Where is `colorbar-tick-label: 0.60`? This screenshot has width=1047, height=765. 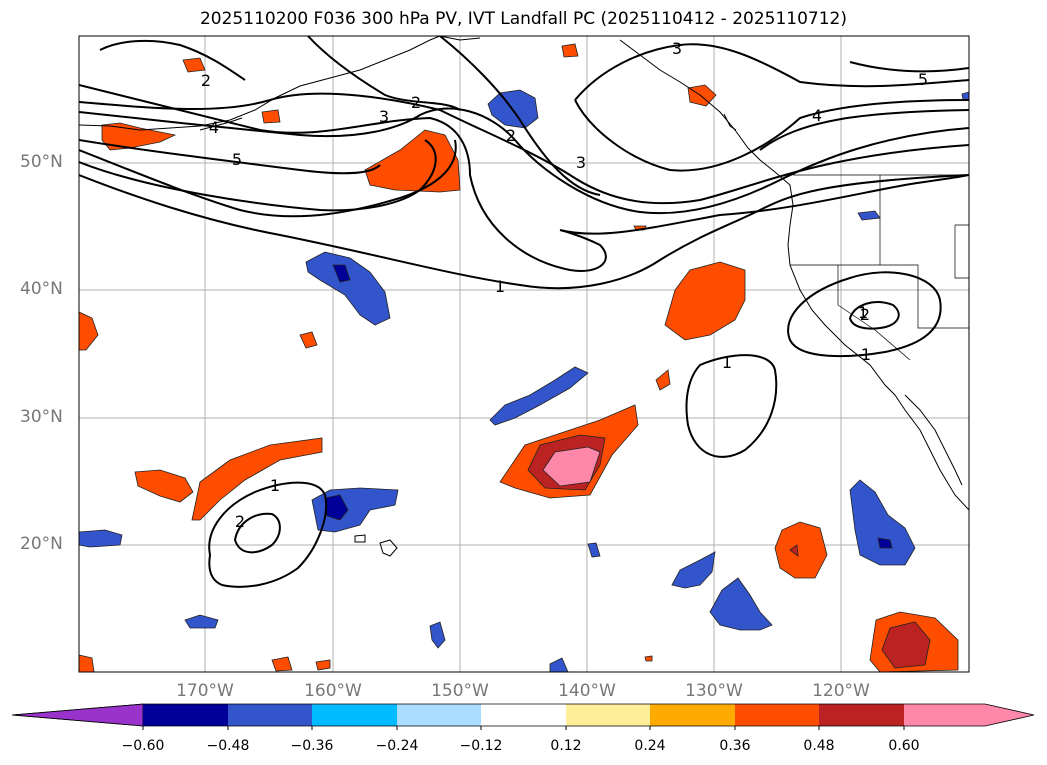
colorbar-tick-label: 0.60 is located at coordinates (904, 746).